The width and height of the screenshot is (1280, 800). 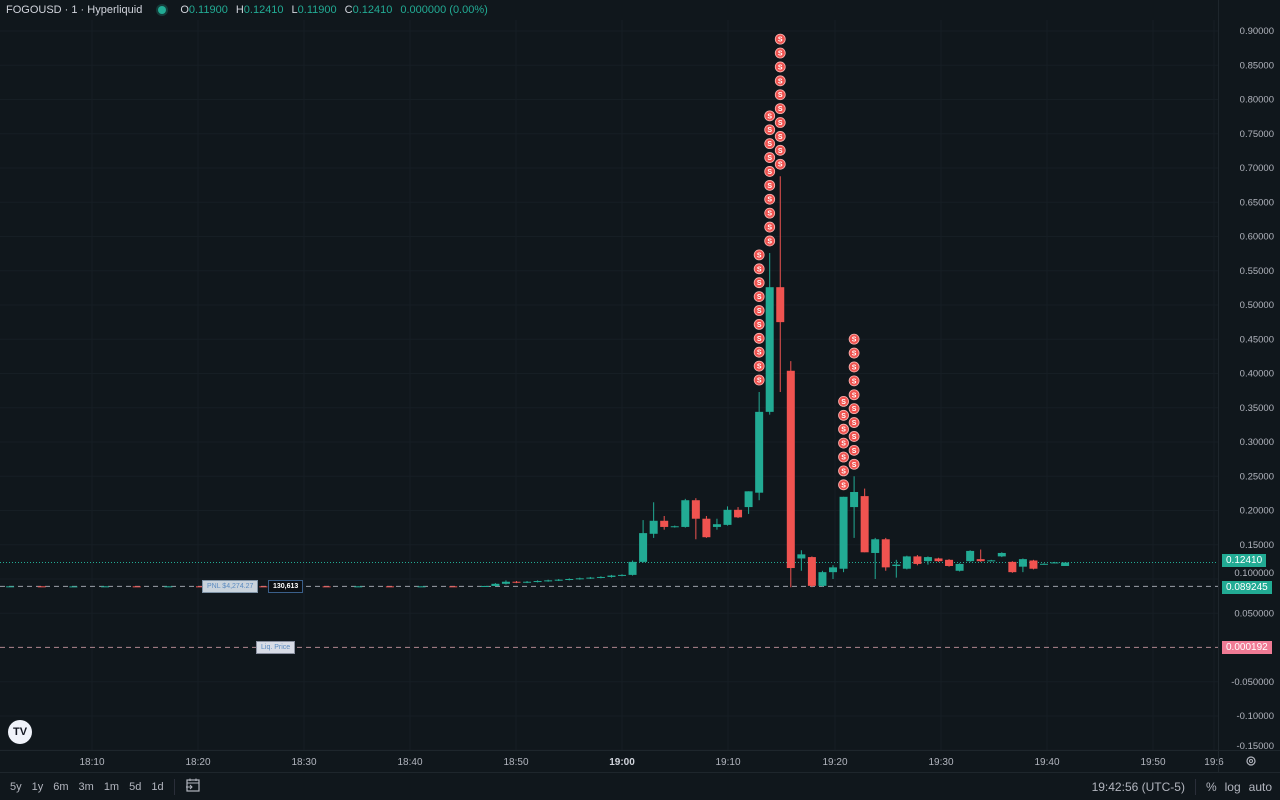 What do you see at coordinates (111, 786) in the screenshot?
I see `range-1m: 1m` at bounding box center [111, 786].